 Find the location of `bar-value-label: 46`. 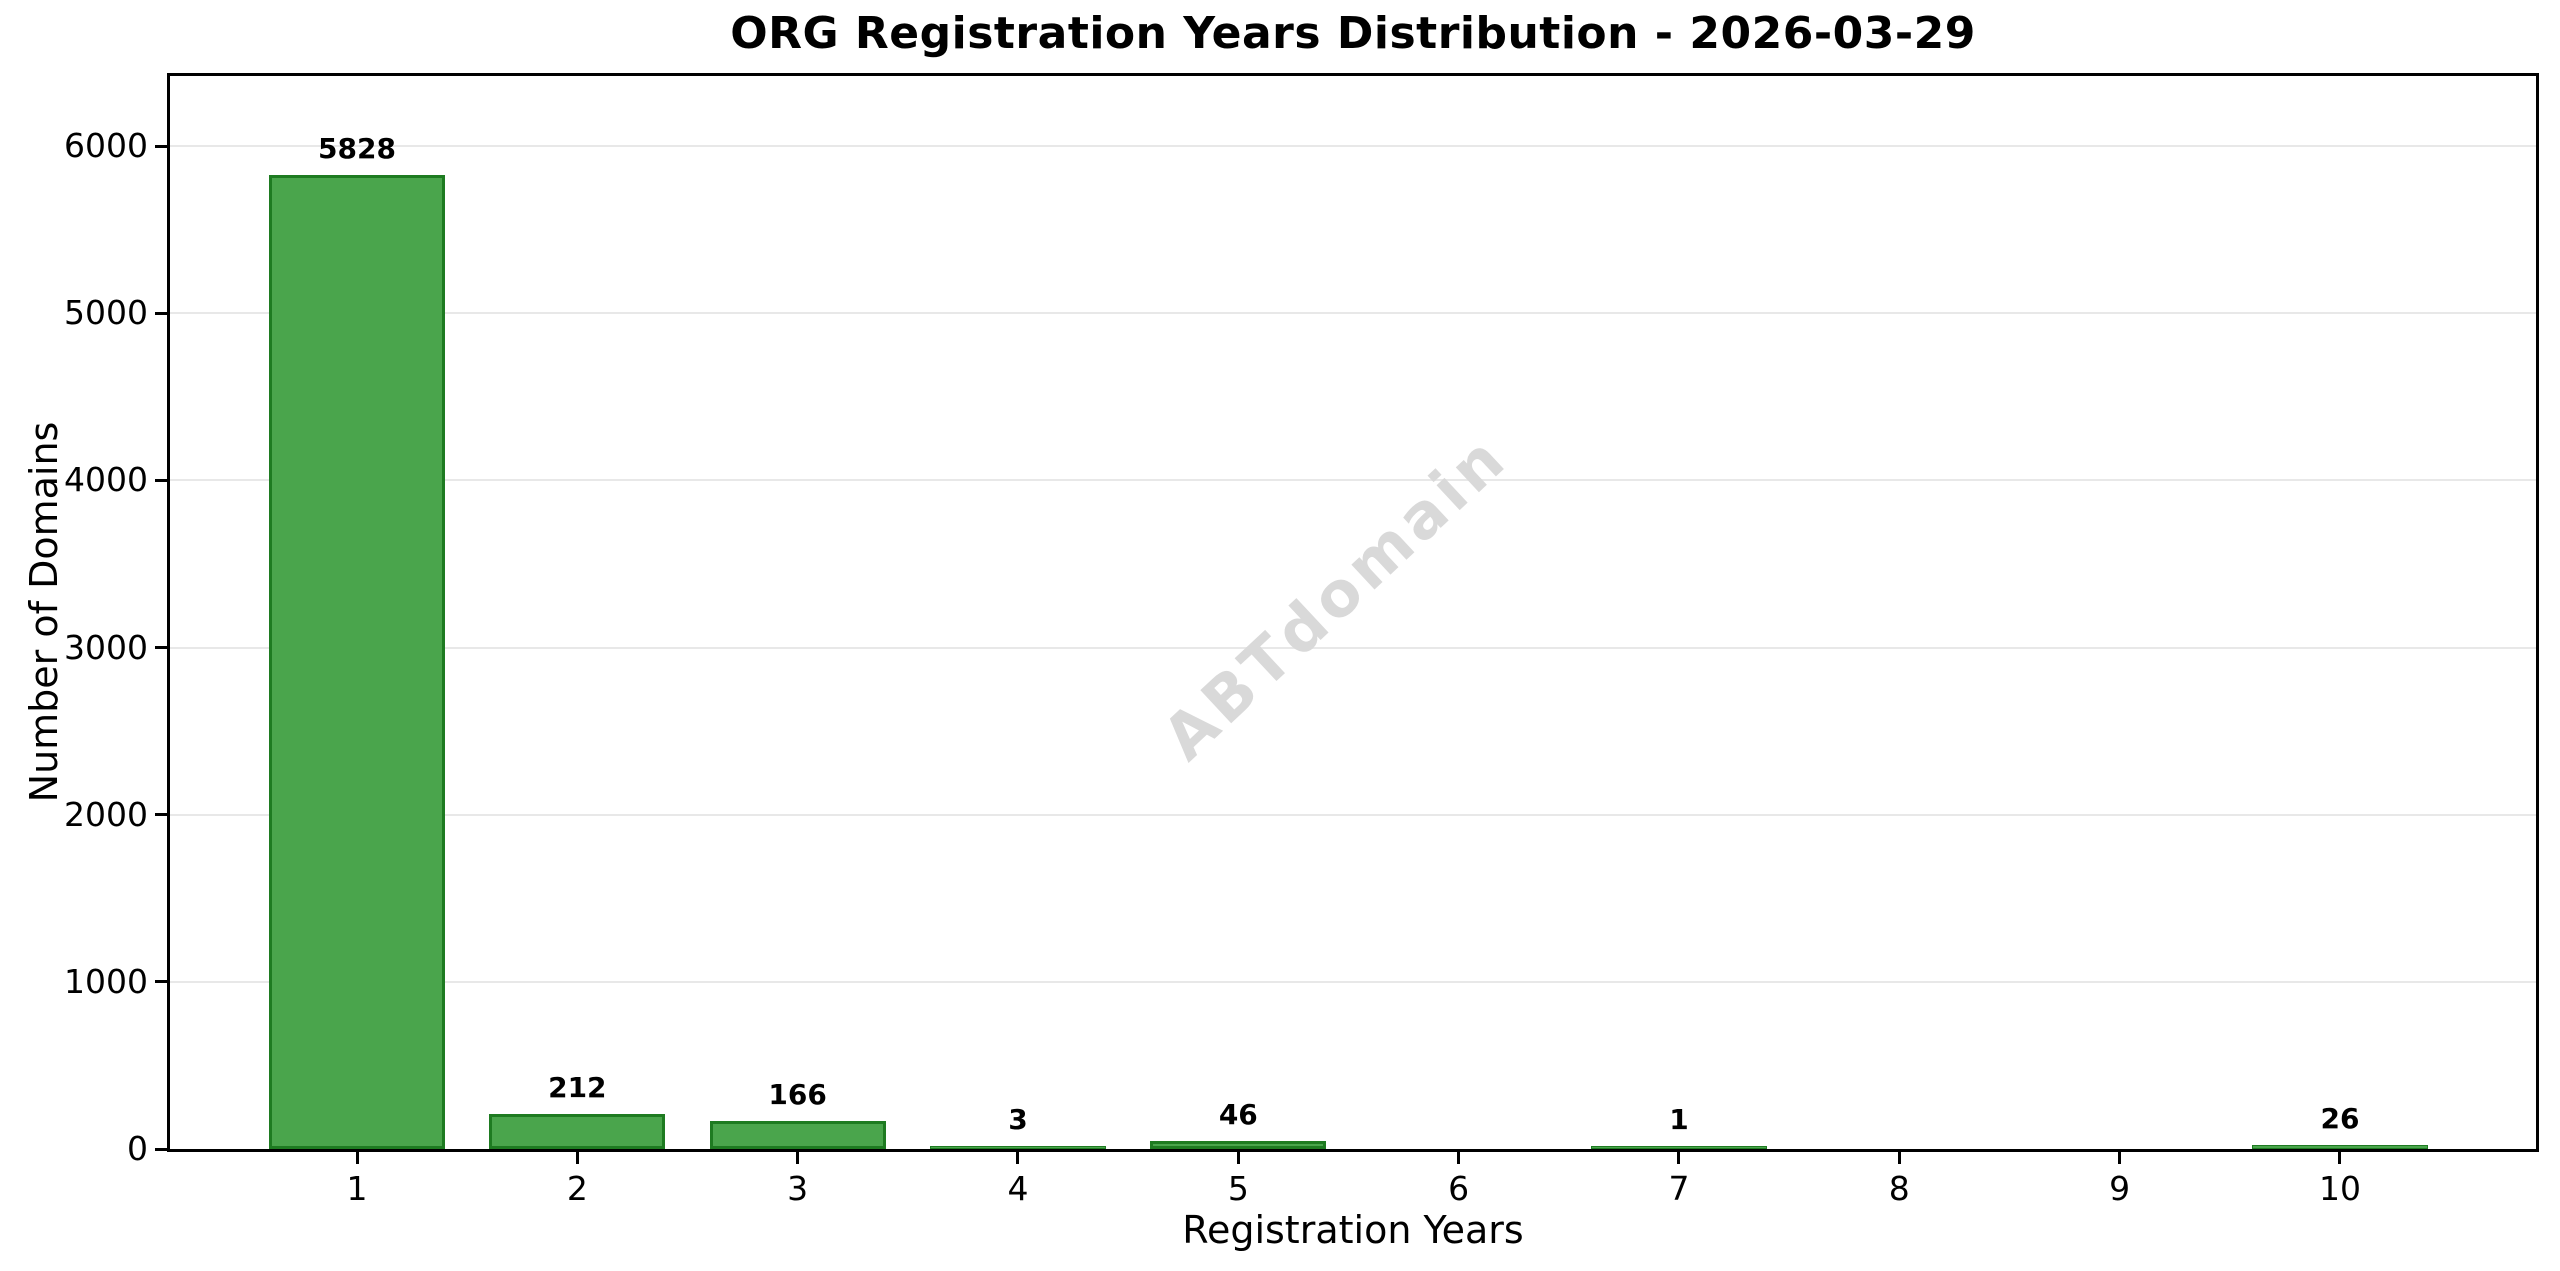

bar-value-label: 46 is located at coordinates (1238, 1114).